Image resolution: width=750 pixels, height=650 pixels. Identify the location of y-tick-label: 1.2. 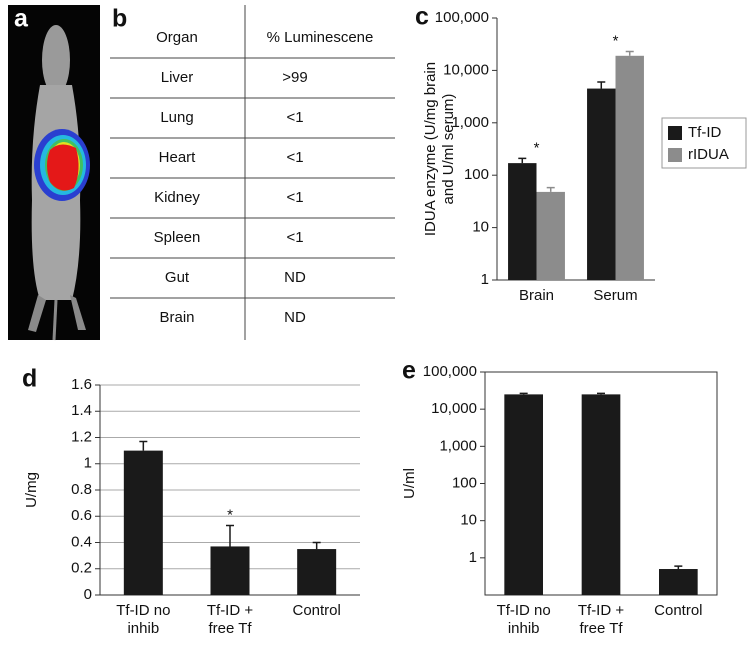
(81, 436).